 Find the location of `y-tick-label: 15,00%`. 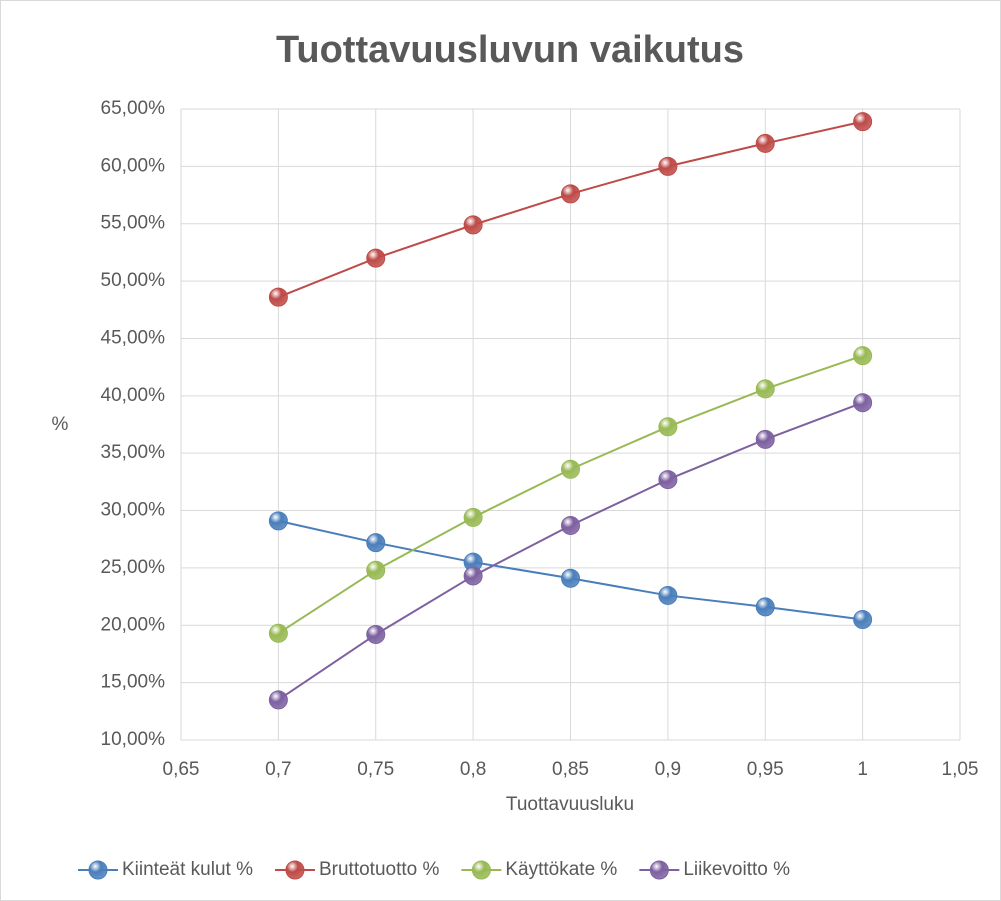

y-tick-label: 15,00% is located at coordinates (133, 682).